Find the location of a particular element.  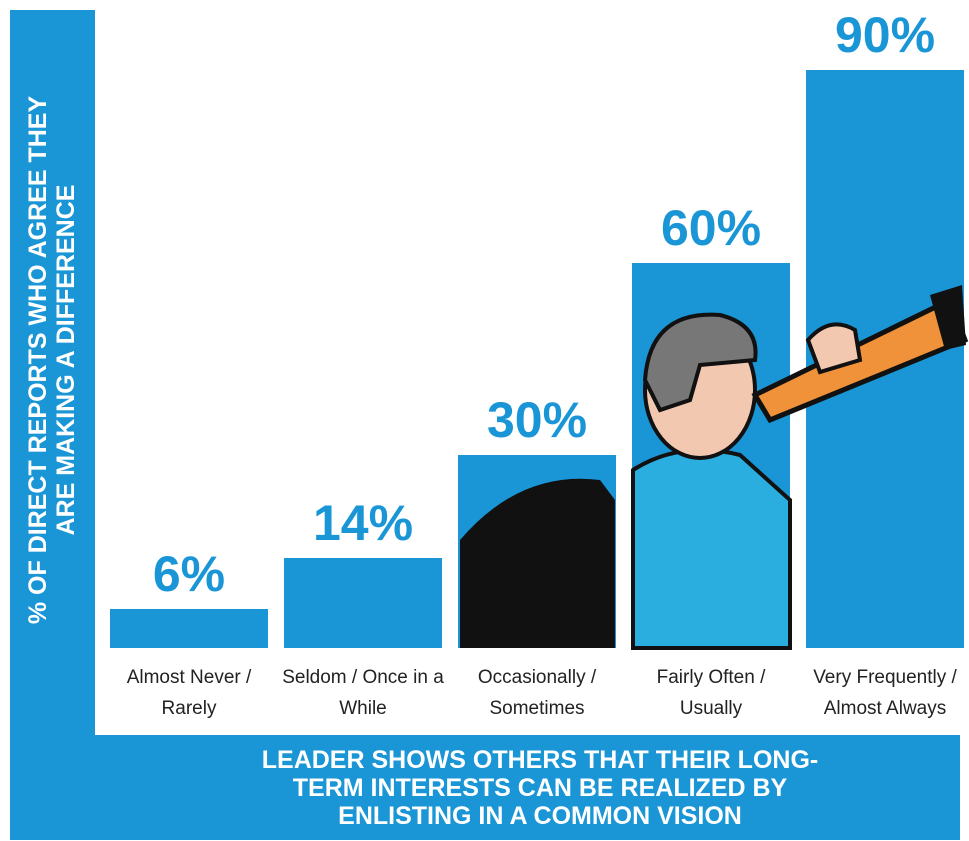

x-tick-label: Almost Never / Rarely is located at coordinates (189, 693).